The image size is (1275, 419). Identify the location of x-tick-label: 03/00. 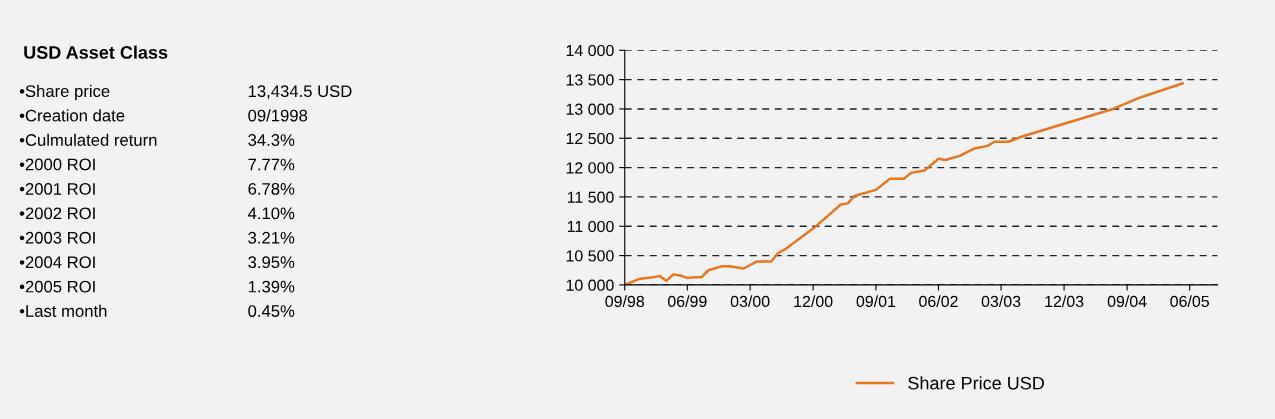
(750, 301).